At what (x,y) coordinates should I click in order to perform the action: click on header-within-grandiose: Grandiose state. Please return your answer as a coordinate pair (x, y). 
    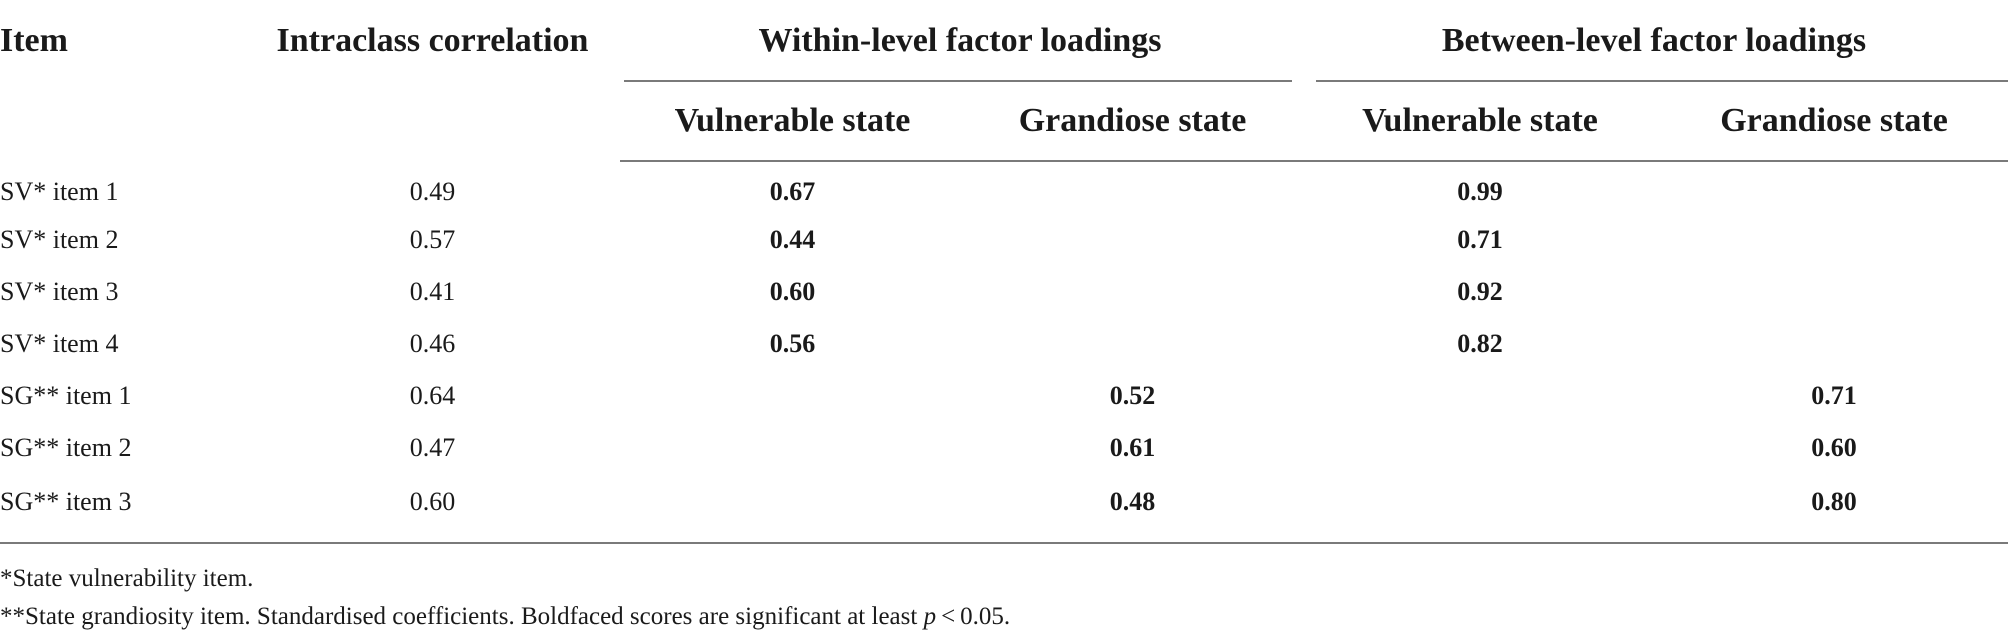
    Looking at the image, I should click on (1133, 122).